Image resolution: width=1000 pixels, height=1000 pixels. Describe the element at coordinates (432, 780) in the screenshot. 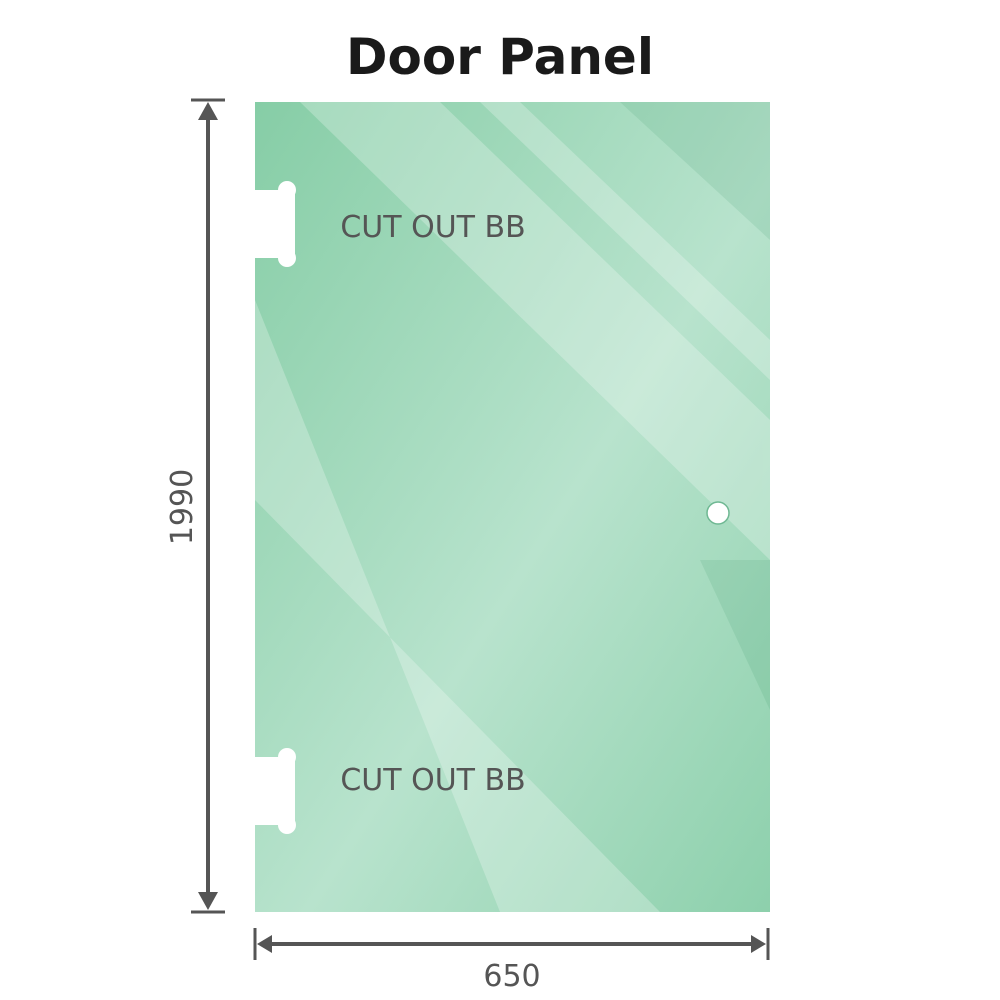

I see `cutout-bottom-label: CUT OUT BB` at that location.